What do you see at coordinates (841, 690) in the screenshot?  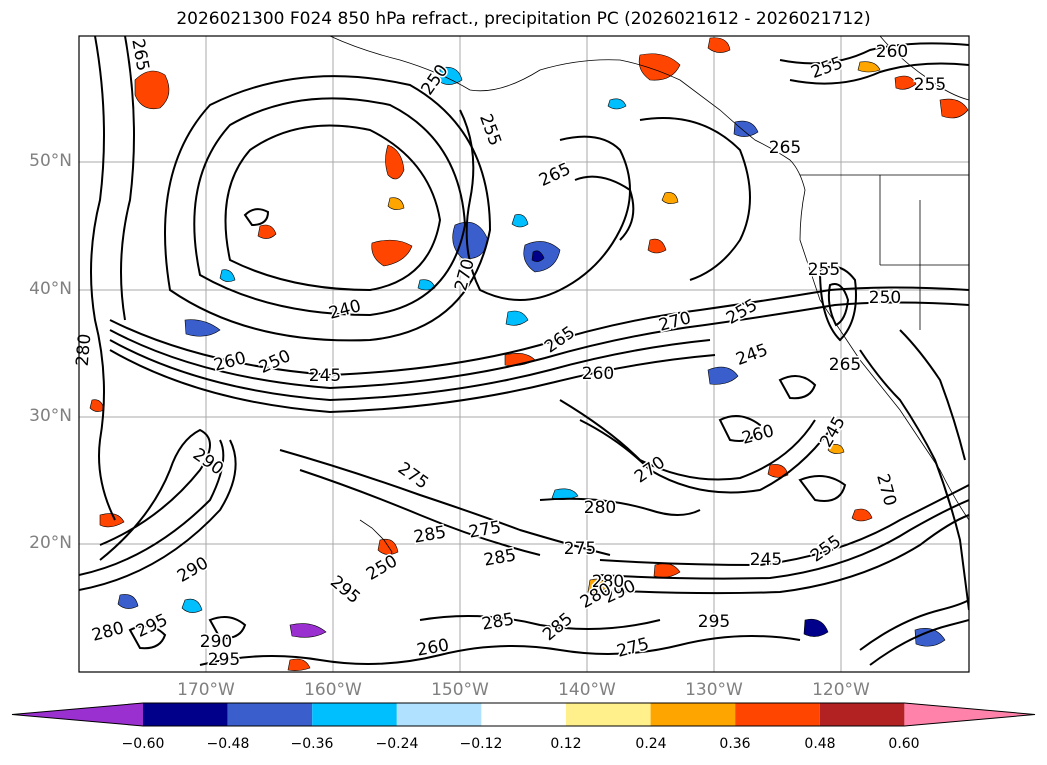 I see `lon-label-120w: 120°W` at bounding box center [841, 690].